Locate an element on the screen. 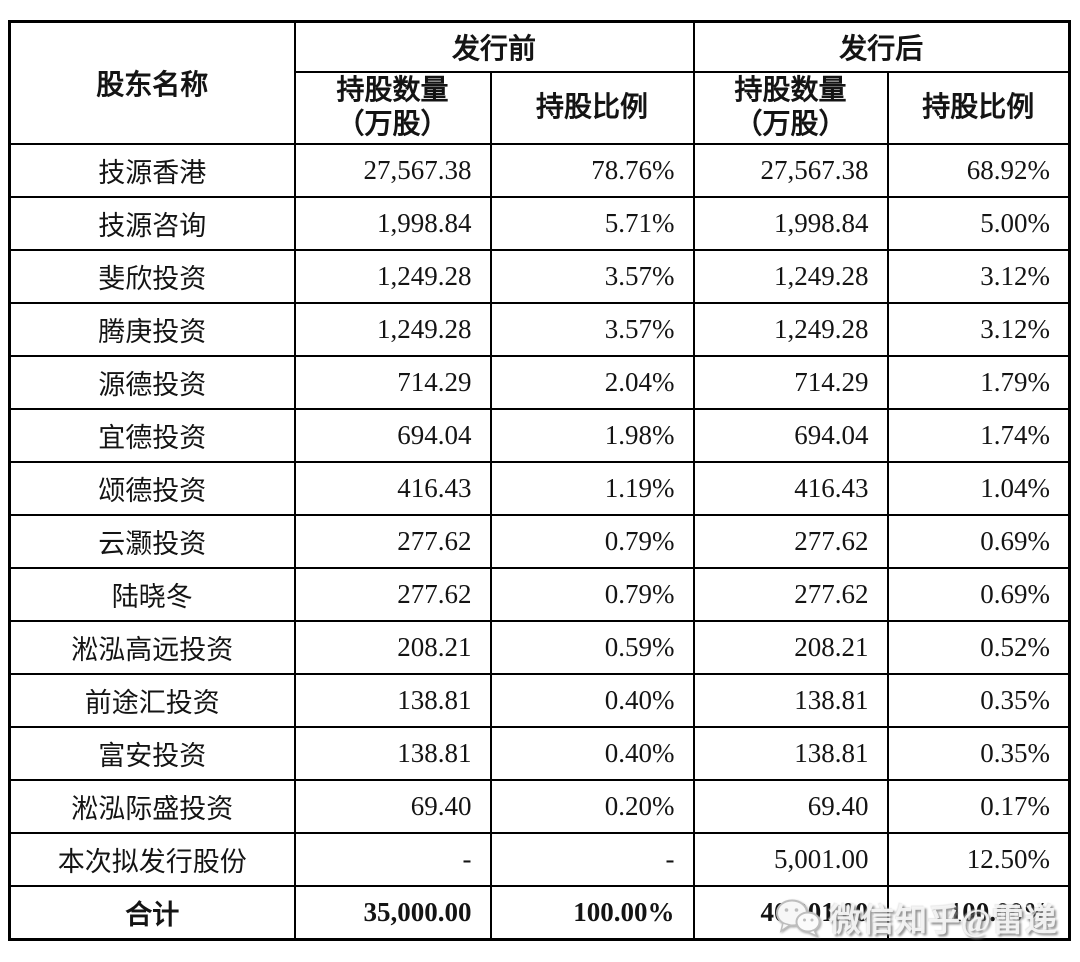 The height and width of the screenshot is (962, 1080). table-row: 前途汇投资 138.81 0.40% 138.81 0.35% is located at coordinates (539, 700).